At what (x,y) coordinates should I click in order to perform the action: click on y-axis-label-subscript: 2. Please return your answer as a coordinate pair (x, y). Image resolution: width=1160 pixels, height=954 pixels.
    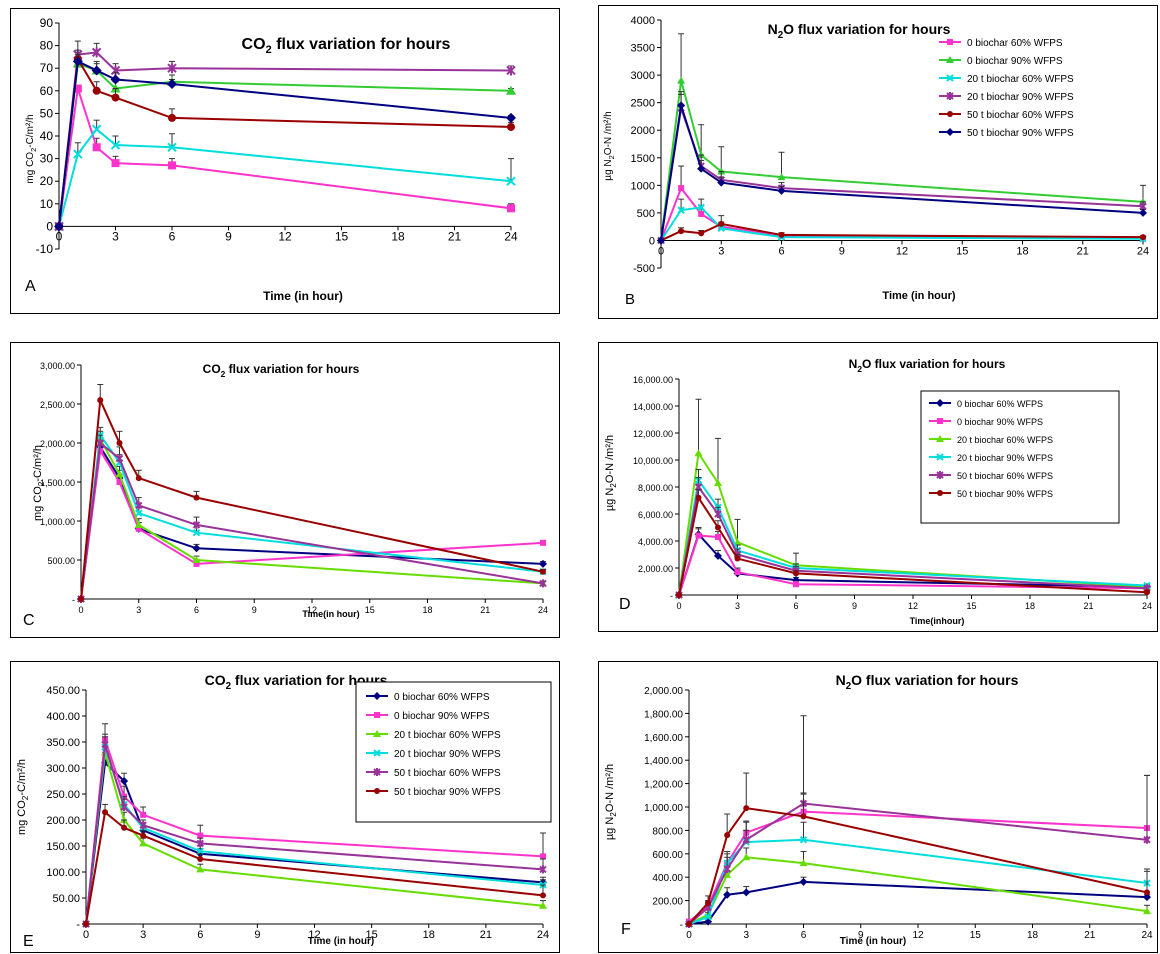
    Looking at the image, I should click on (613, 814).